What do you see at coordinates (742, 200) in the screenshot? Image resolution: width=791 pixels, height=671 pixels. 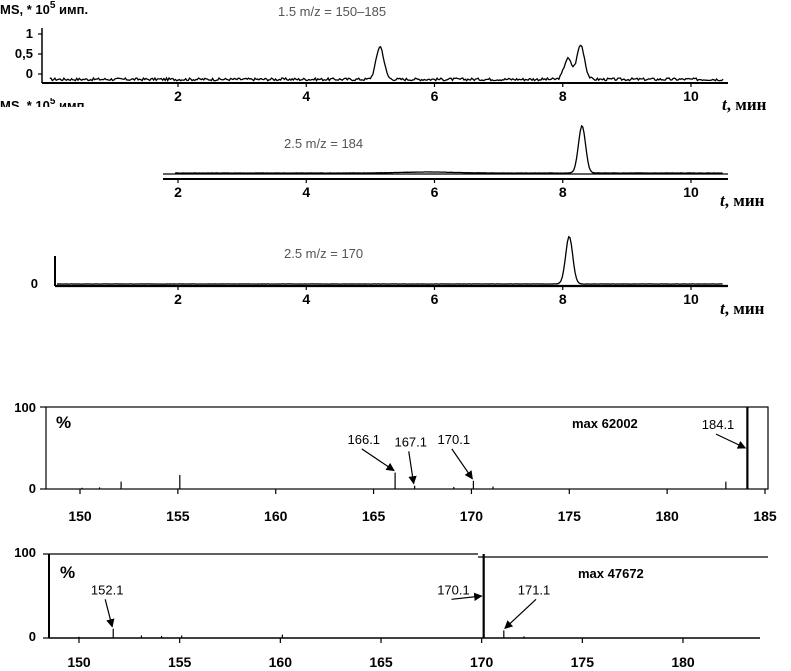 I see `chrom2-xlabel: t, мин` at bounding box center [742, 200].